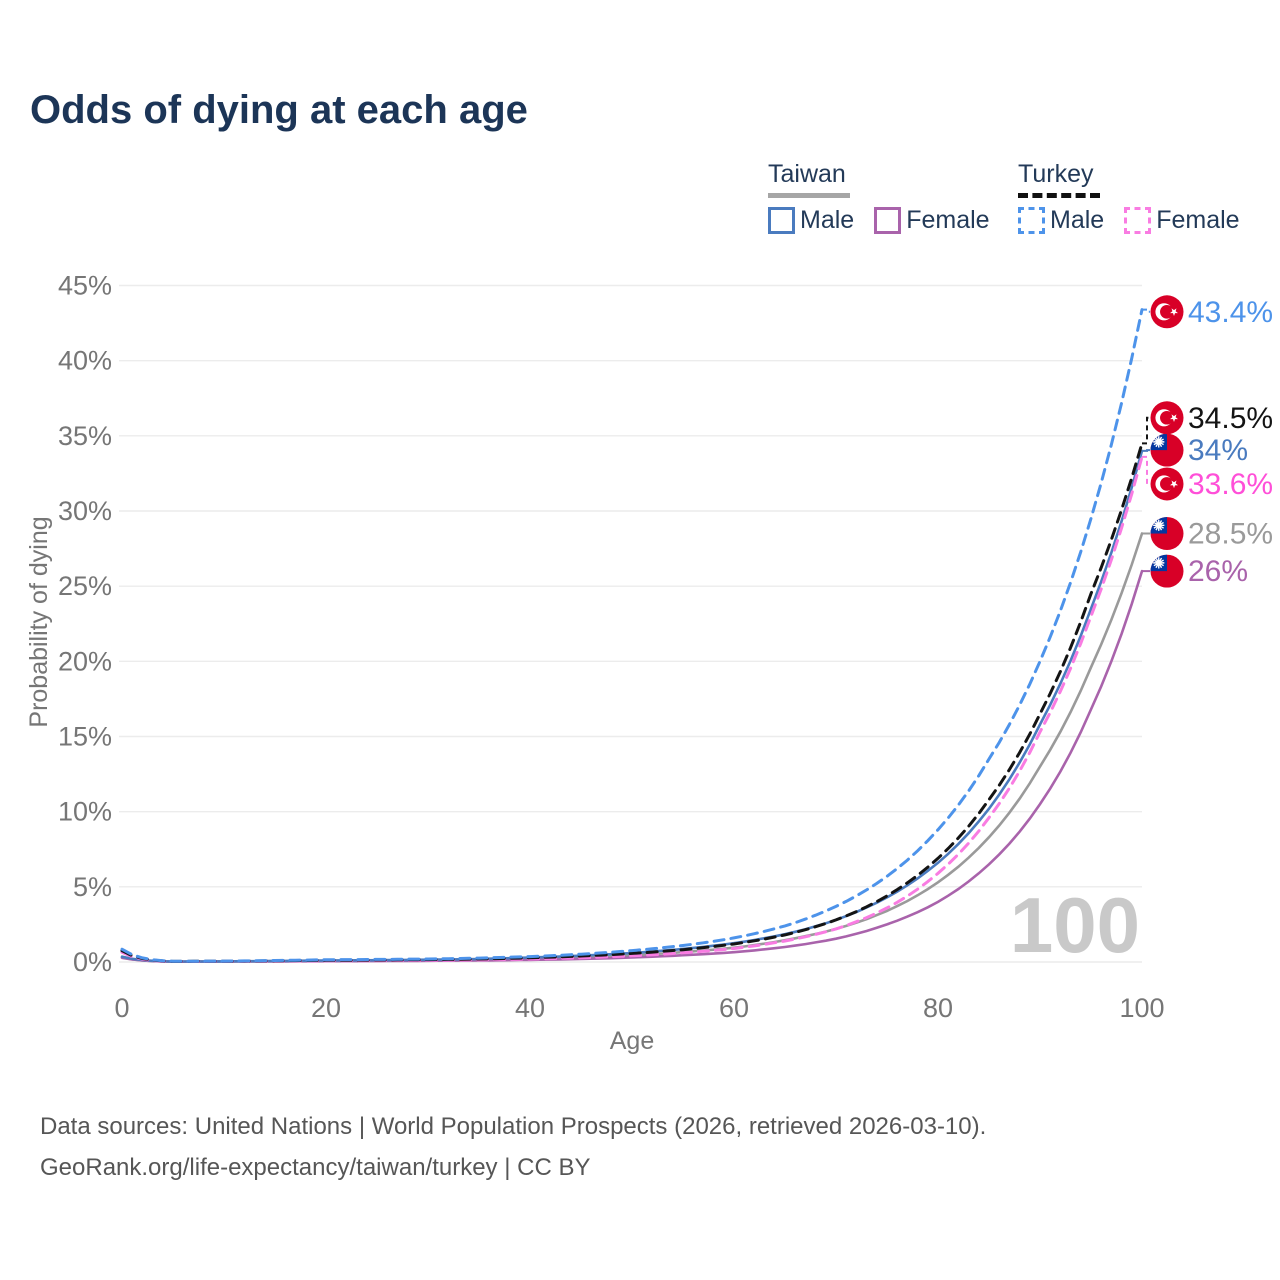  I want to click on legend: Taiwan Male Female Turkey Male Female, so click(640, 205).